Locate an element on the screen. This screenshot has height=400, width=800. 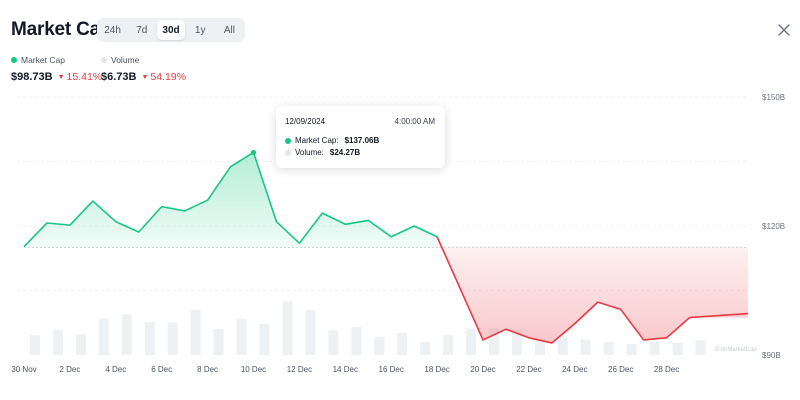
tab-30d: 30d is located at coordinates (171, 30).